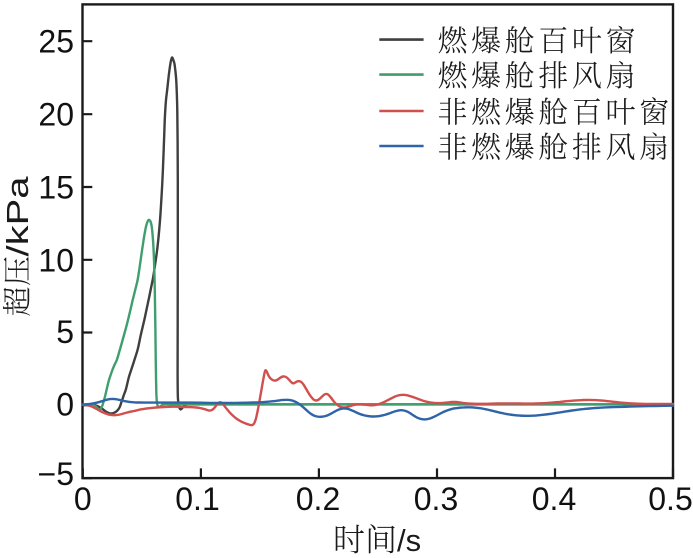 The width and height of the screenshot is (693, 558). Describe the element at coordinates (670, 499) in the screenshot. I see `svg-text: 0.5` at that location.